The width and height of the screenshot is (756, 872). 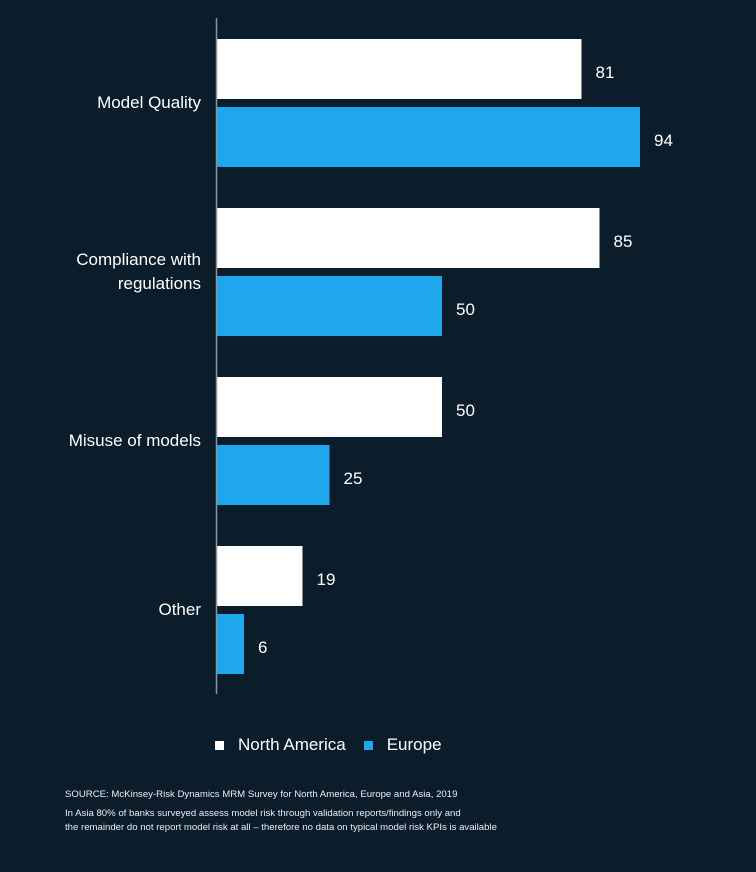 I want to click on value-label-europe: 50, so click(x=465, y=309).